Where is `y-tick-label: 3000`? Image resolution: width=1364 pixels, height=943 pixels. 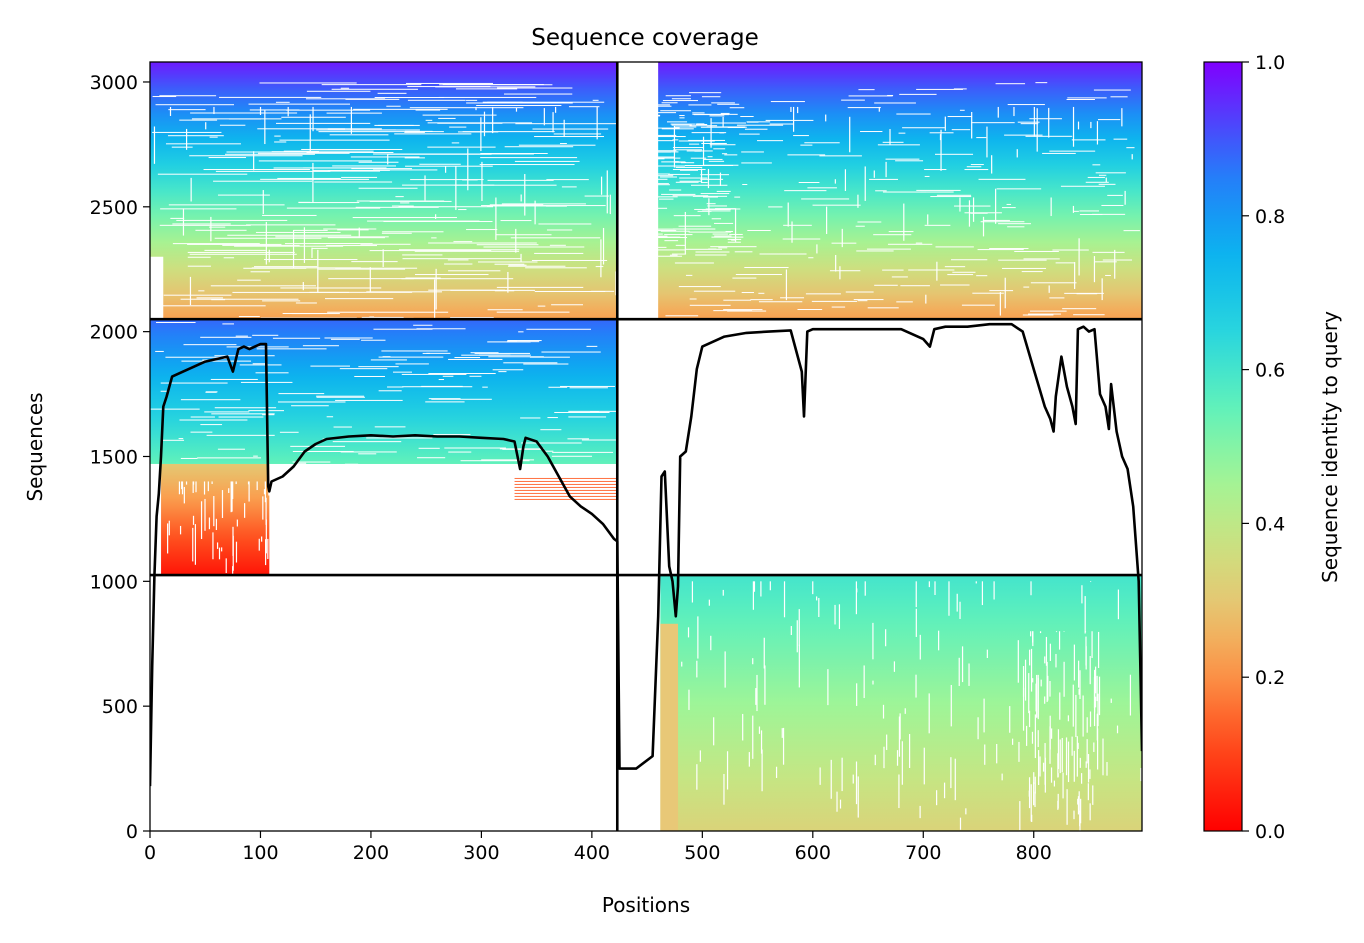 y-tick-label: 3000 is located at coordinates (114, 83).